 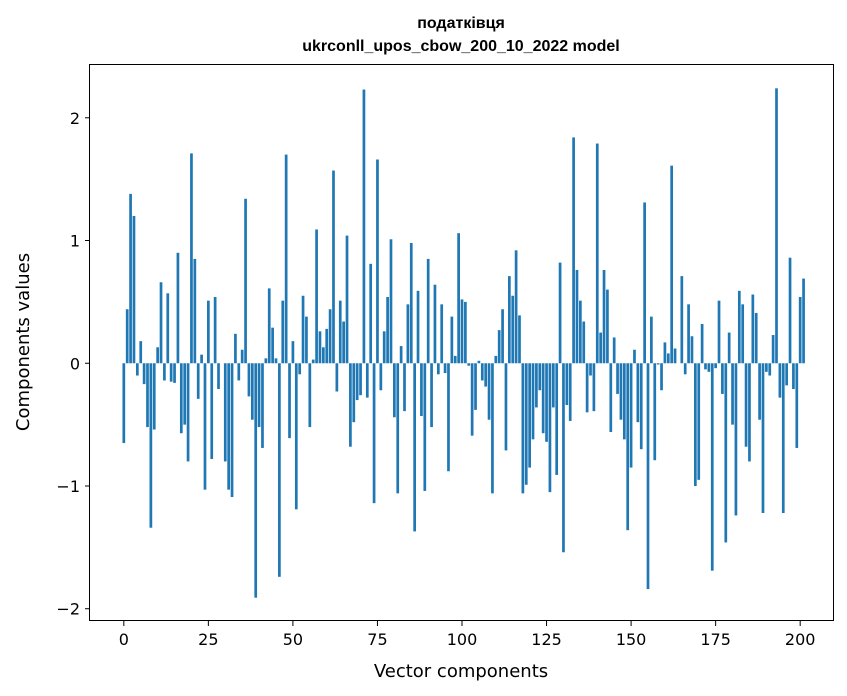 What do you see at coordinates (377, 639) in the screenshot?
I see `x-tick-label: 75` at bounding box center [377, 639].